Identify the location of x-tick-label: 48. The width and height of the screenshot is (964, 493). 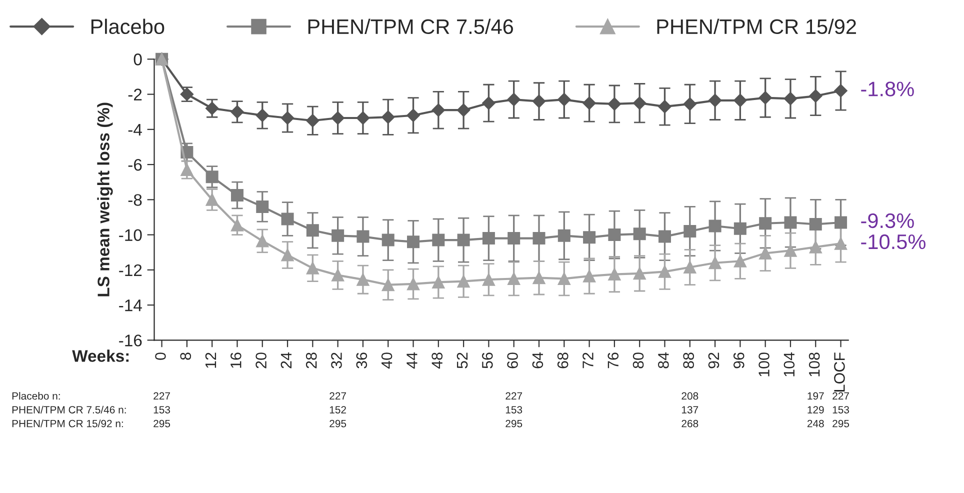
(437, 360).